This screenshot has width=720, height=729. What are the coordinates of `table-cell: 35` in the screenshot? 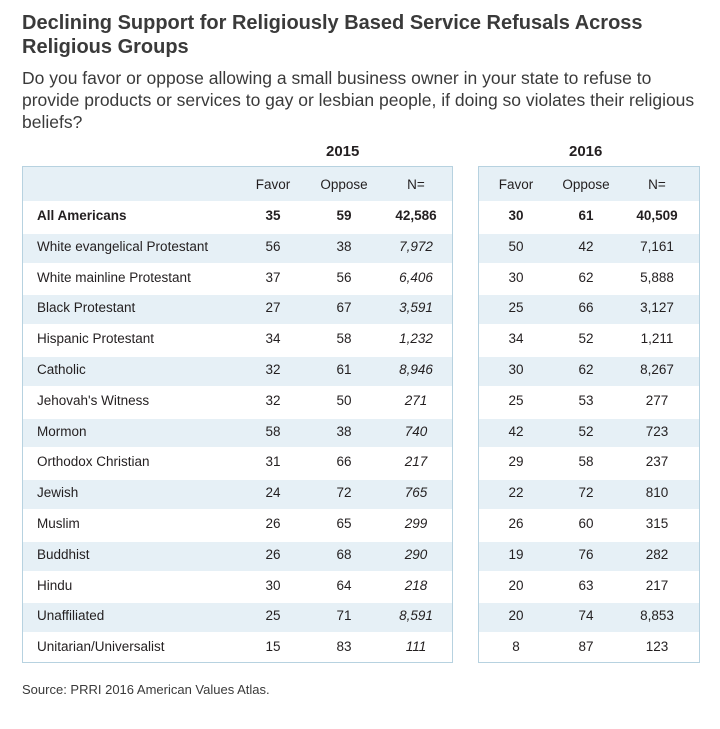 It's located at (273, 215).